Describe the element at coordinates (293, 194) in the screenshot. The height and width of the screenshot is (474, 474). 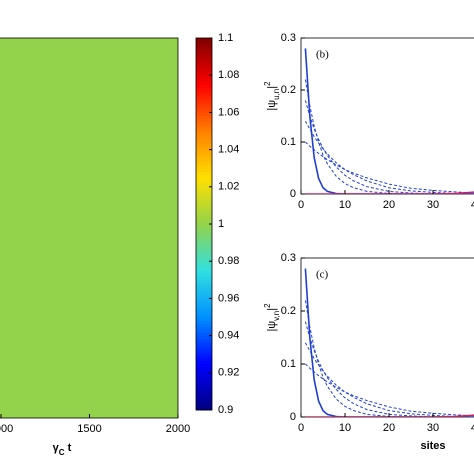
I see `y-tick-label: 0` at that location.